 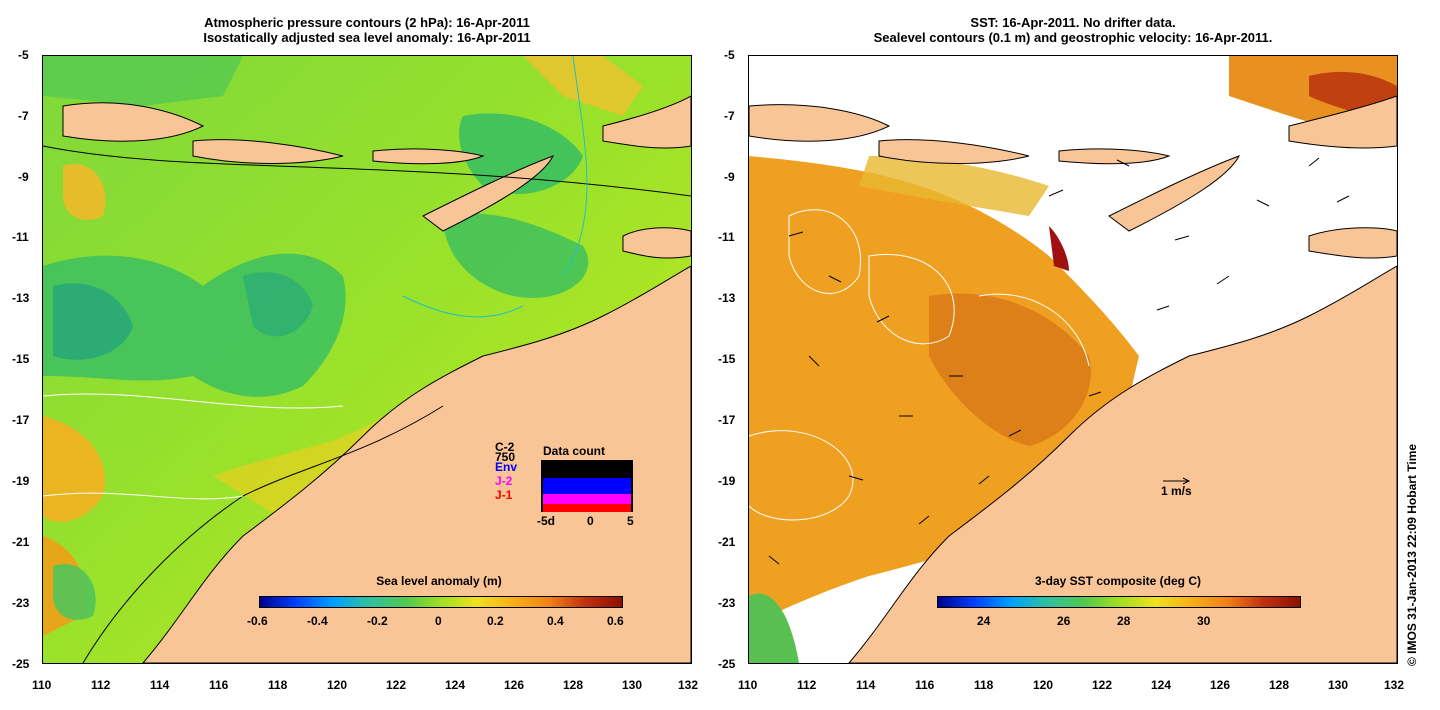 What do you see at coordinates (219, 685) in the screenshot?
I see `left-lon-tick: 116` at bounding box center [219, 685].